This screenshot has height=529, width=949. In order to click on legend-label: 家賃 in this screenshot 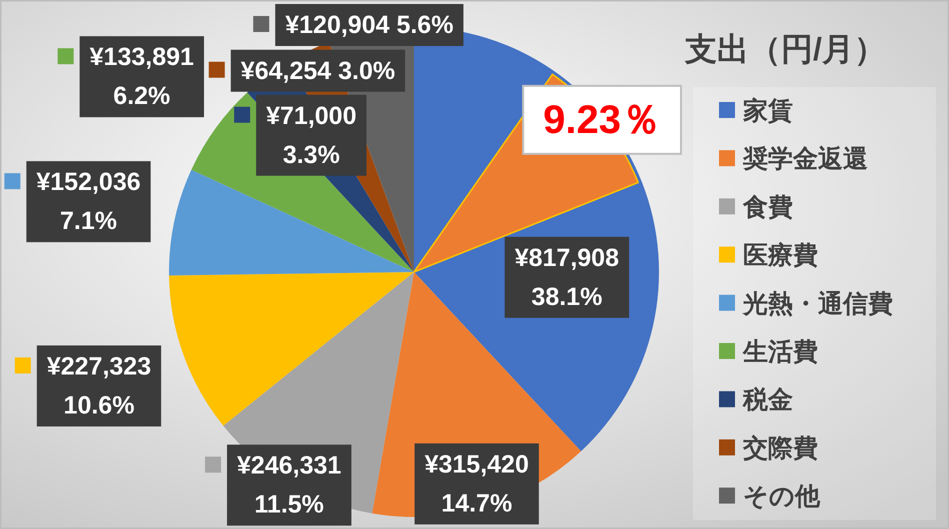, I will do `click(767, 111)`.